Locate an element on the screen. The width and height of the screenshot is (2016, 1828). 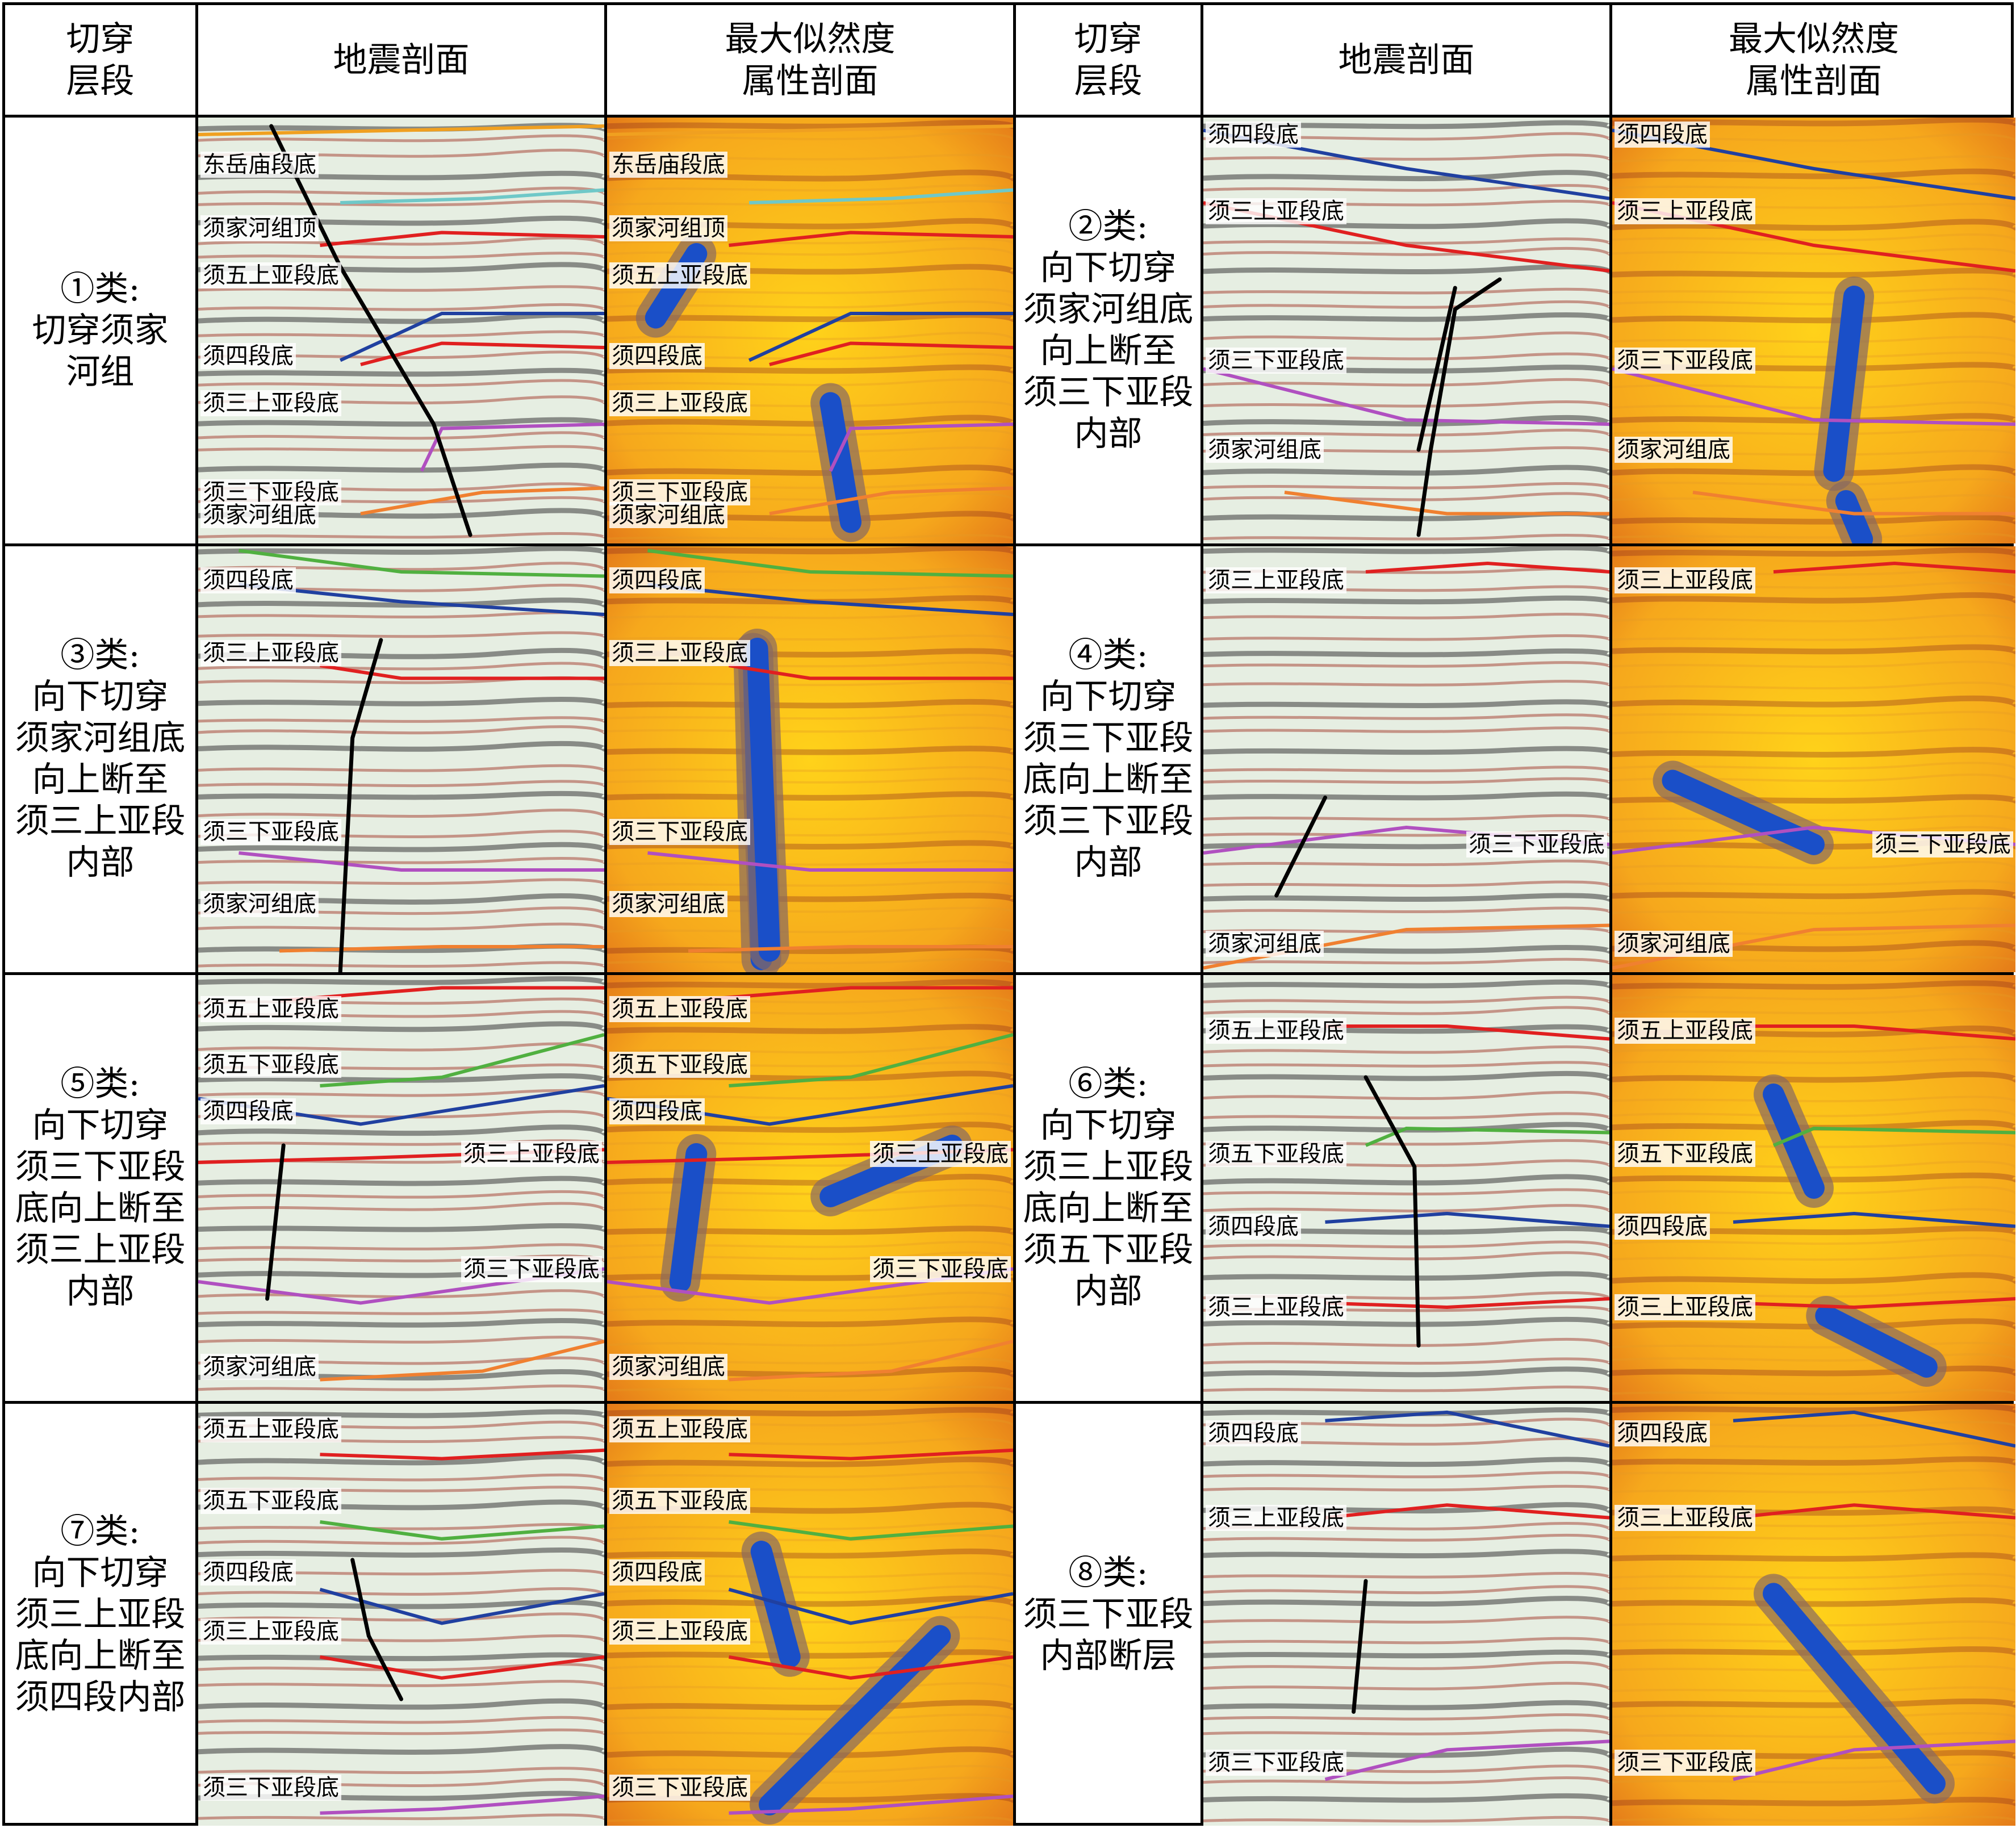
header-seismic-left: 地震剖面 is located at coordinates (401, 60).